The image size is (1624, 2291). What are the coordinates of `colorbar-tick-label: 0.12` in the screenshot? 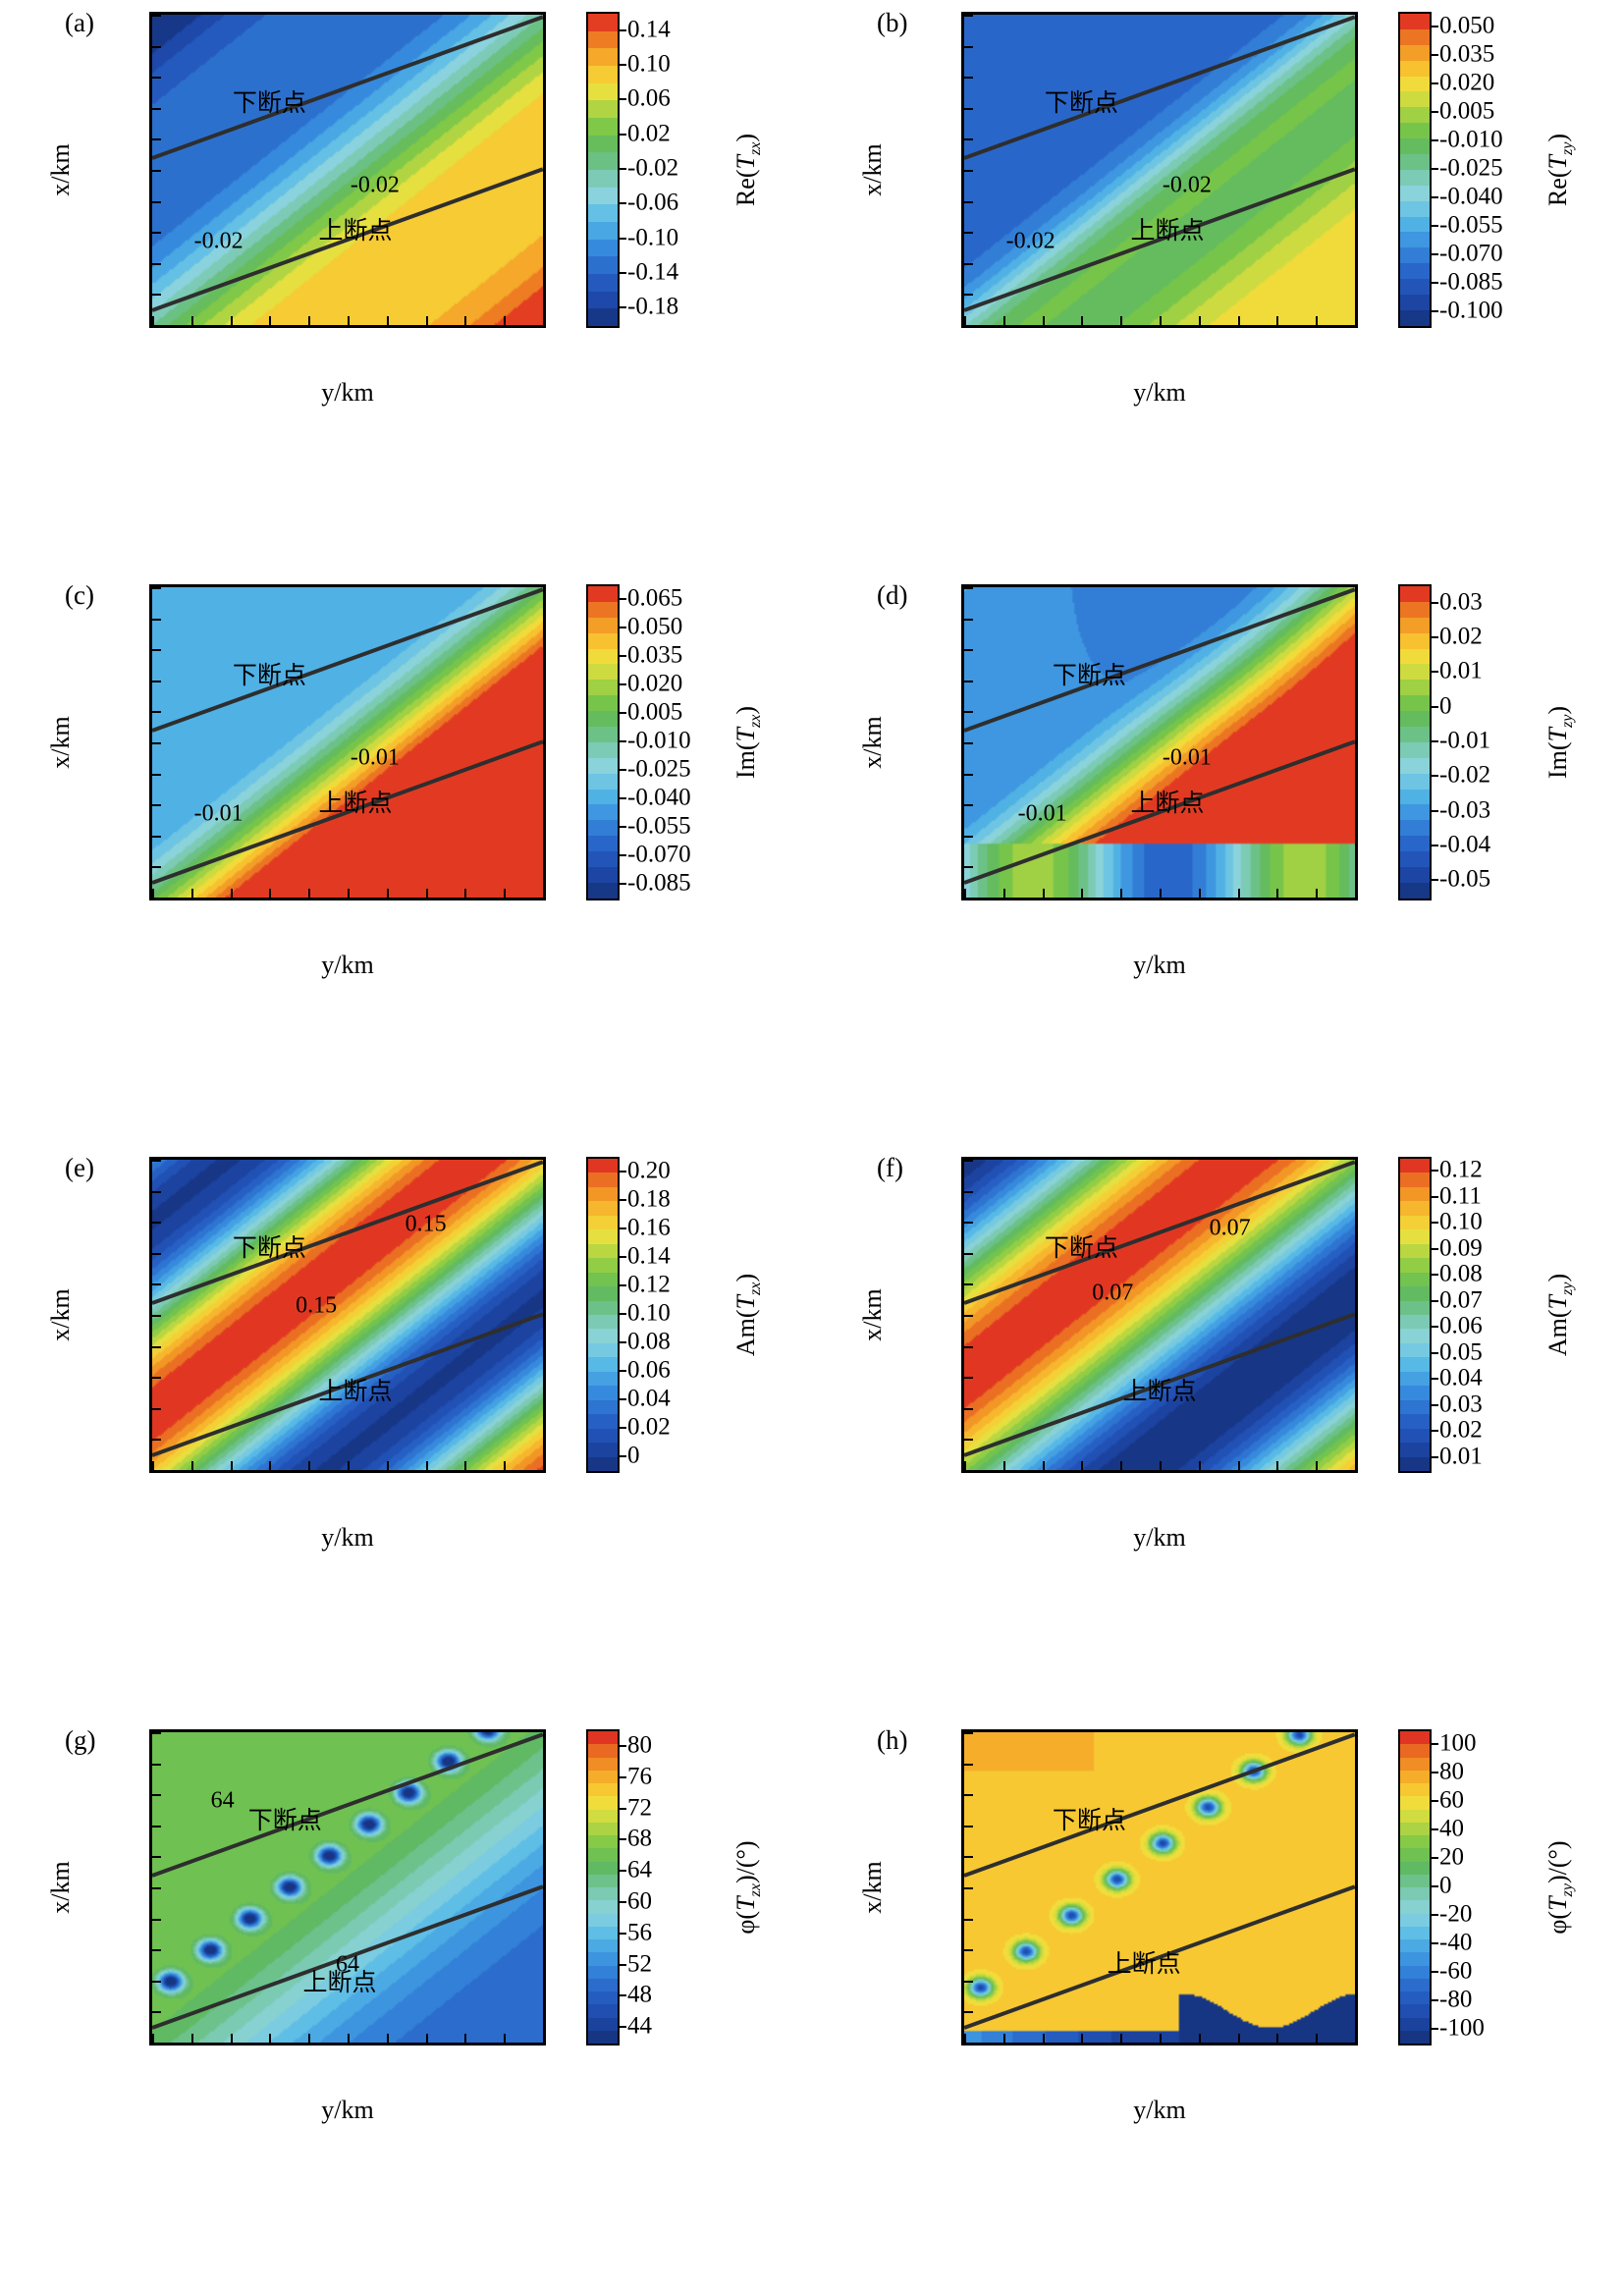 It's located at (1461, 1169).